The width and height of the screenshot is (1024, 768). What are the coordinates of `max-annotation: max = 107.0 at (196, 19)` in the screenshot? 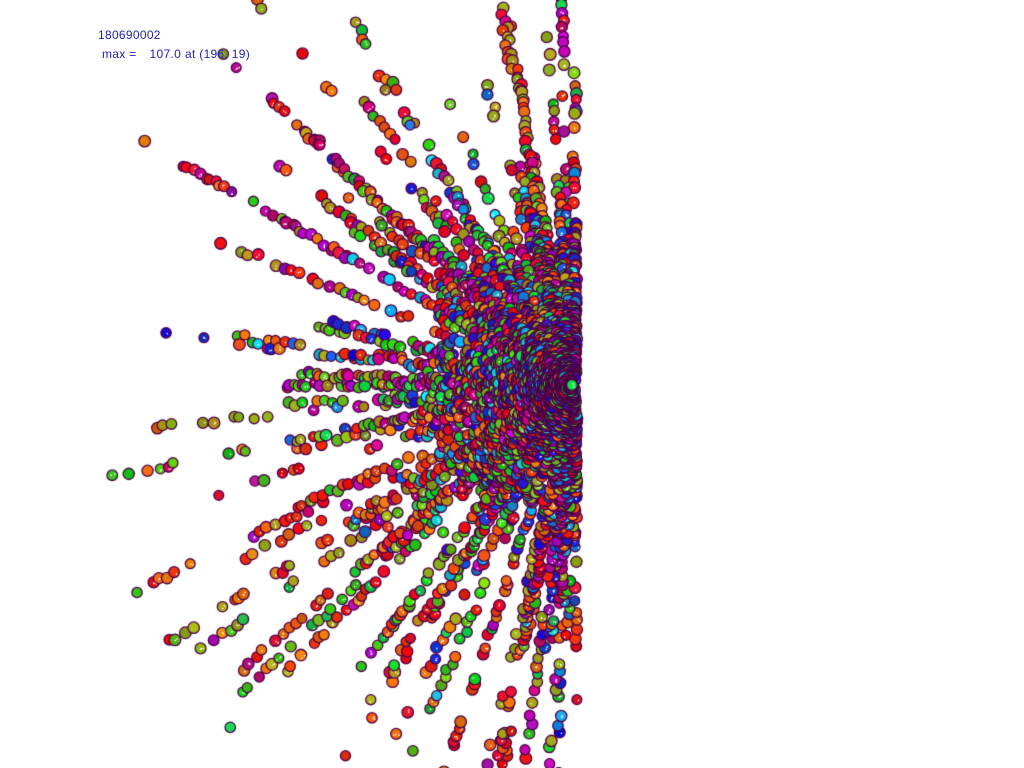 It's located at (176, 54).